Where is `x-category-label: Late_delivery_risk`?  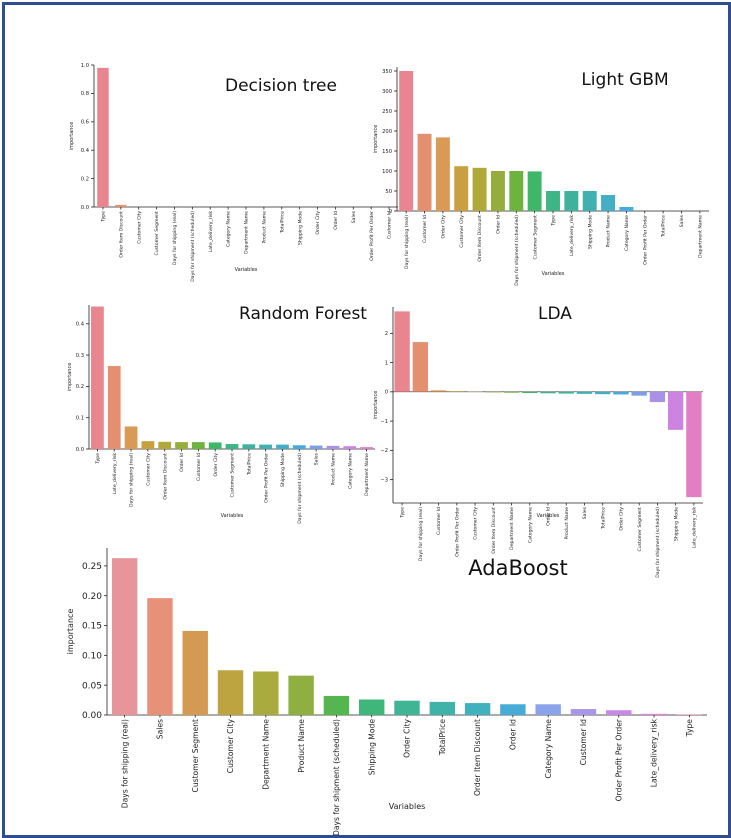
x-category-label: Late_delivery_risk is located at coordinates (694, 528).